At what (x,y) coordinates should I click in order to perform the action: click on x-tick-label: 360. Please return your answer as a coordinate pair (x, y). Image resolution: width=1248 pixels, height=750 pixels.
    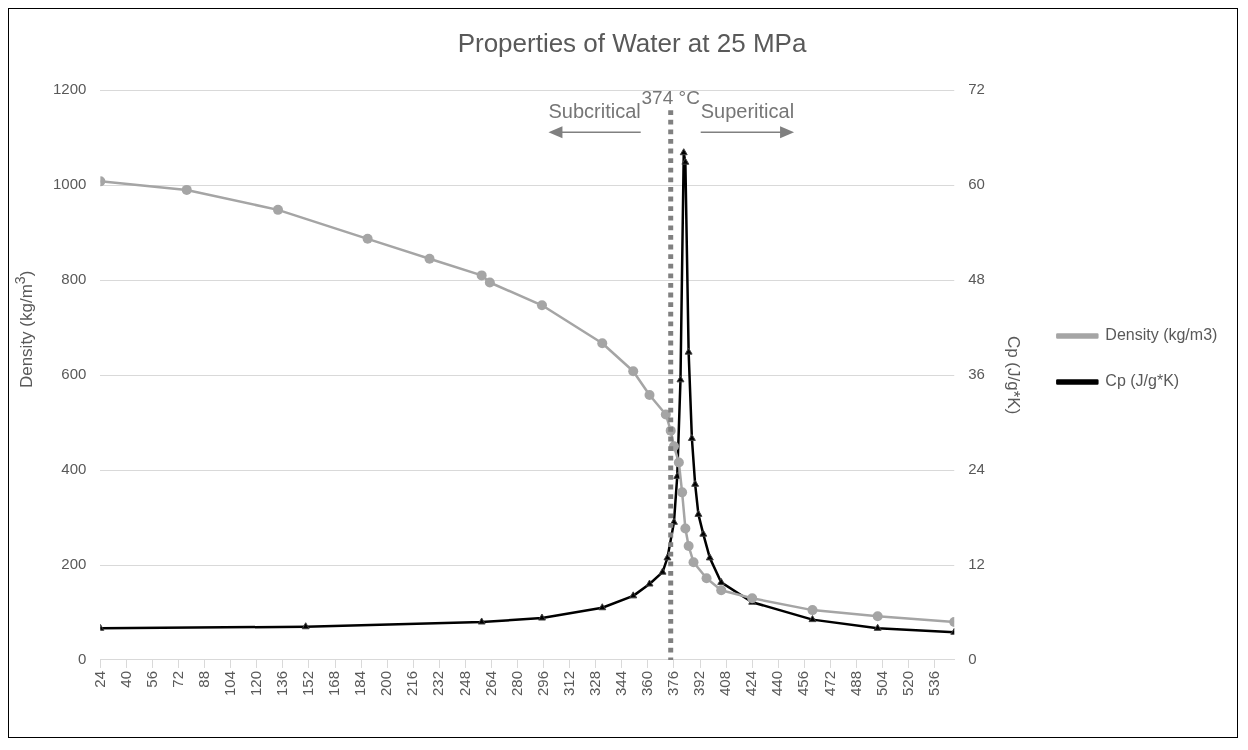
    Looking at the image, I should click on (647, 683).